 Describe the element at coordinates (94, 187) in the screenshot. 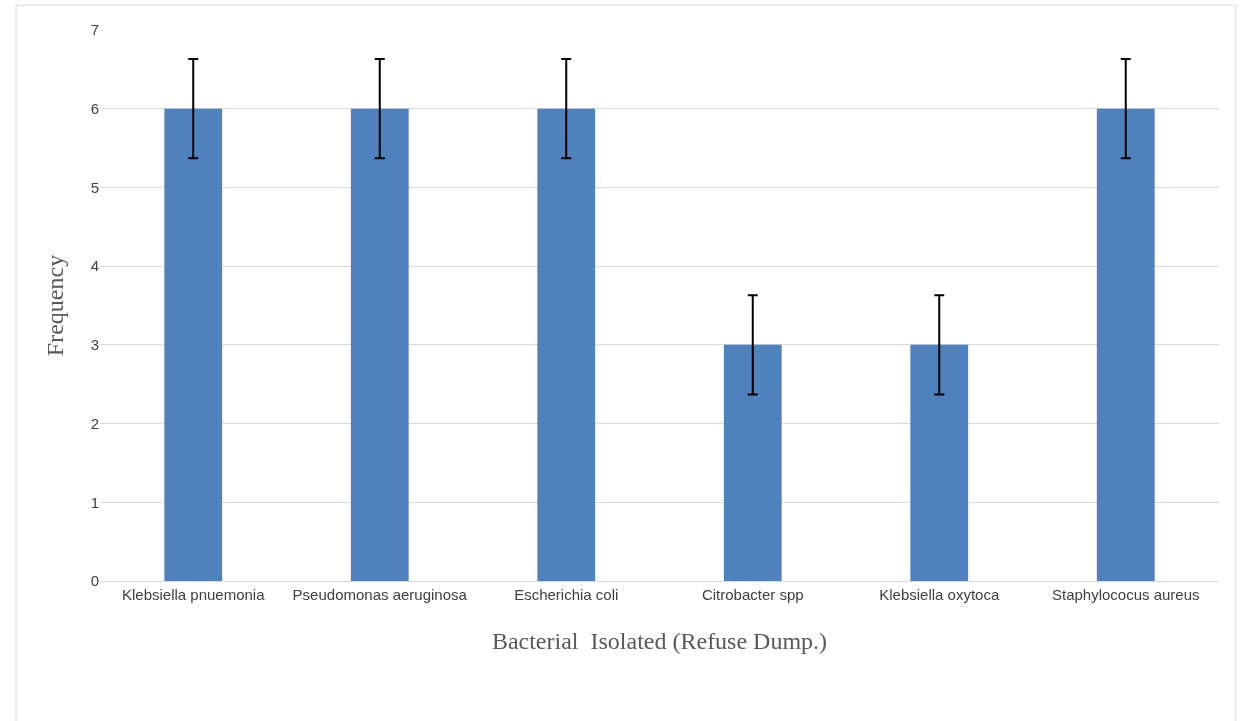

I see `y-tick-label: 5` at that location.